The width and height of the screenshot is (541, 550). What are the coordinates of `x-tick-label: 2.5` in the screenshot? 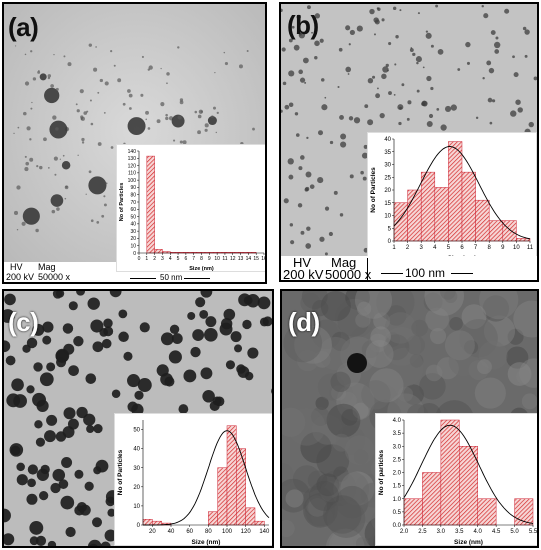 It's located at (422, 532).